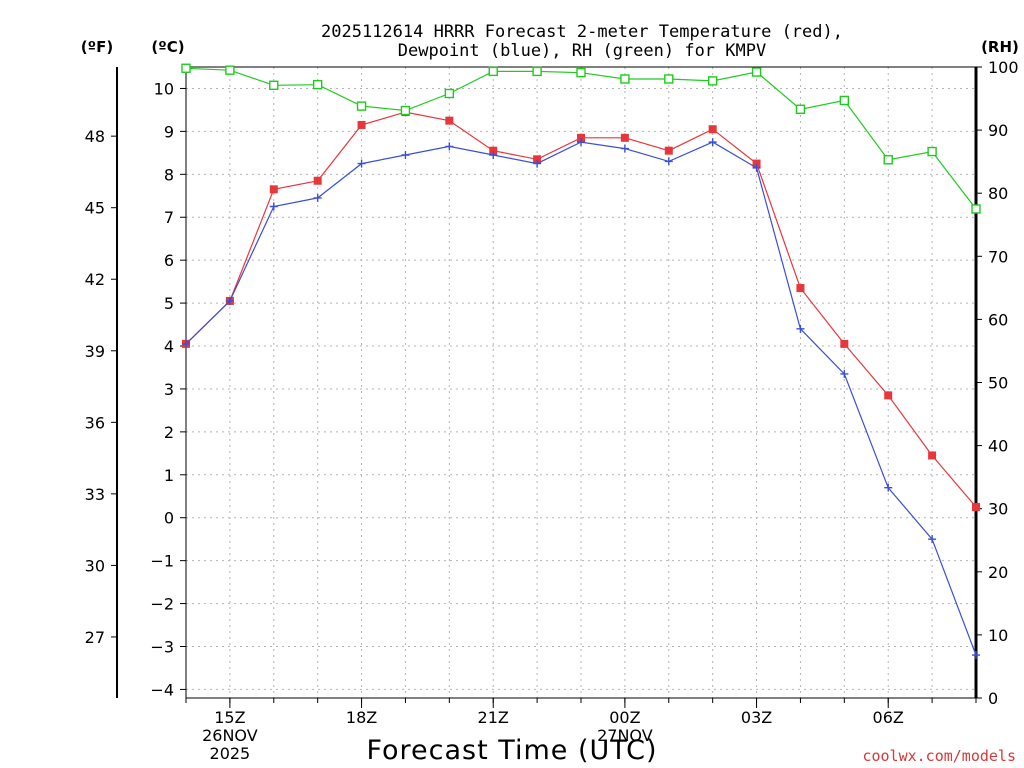  What do you see at coordinates (167, 47) in the screenshot?
I see `celsius-unit-label: (ºC)` at bounding box center [167, 47].